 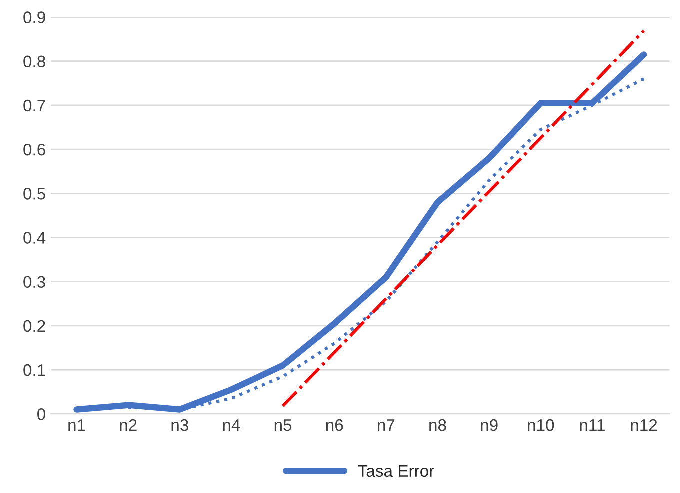 I want to click on x-tick-label: n5, so click(x=283, y=426).